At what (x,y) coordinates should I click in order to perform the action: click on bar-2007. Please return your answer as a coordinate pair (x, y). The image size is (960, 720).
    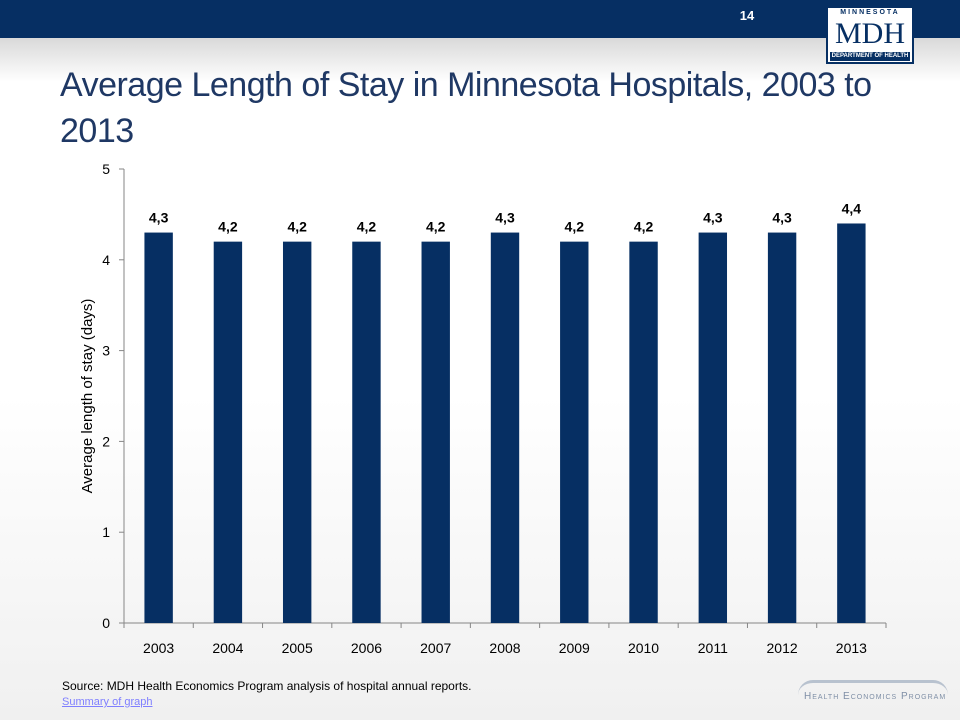
    Looking at the image, I should click on (435, 432).